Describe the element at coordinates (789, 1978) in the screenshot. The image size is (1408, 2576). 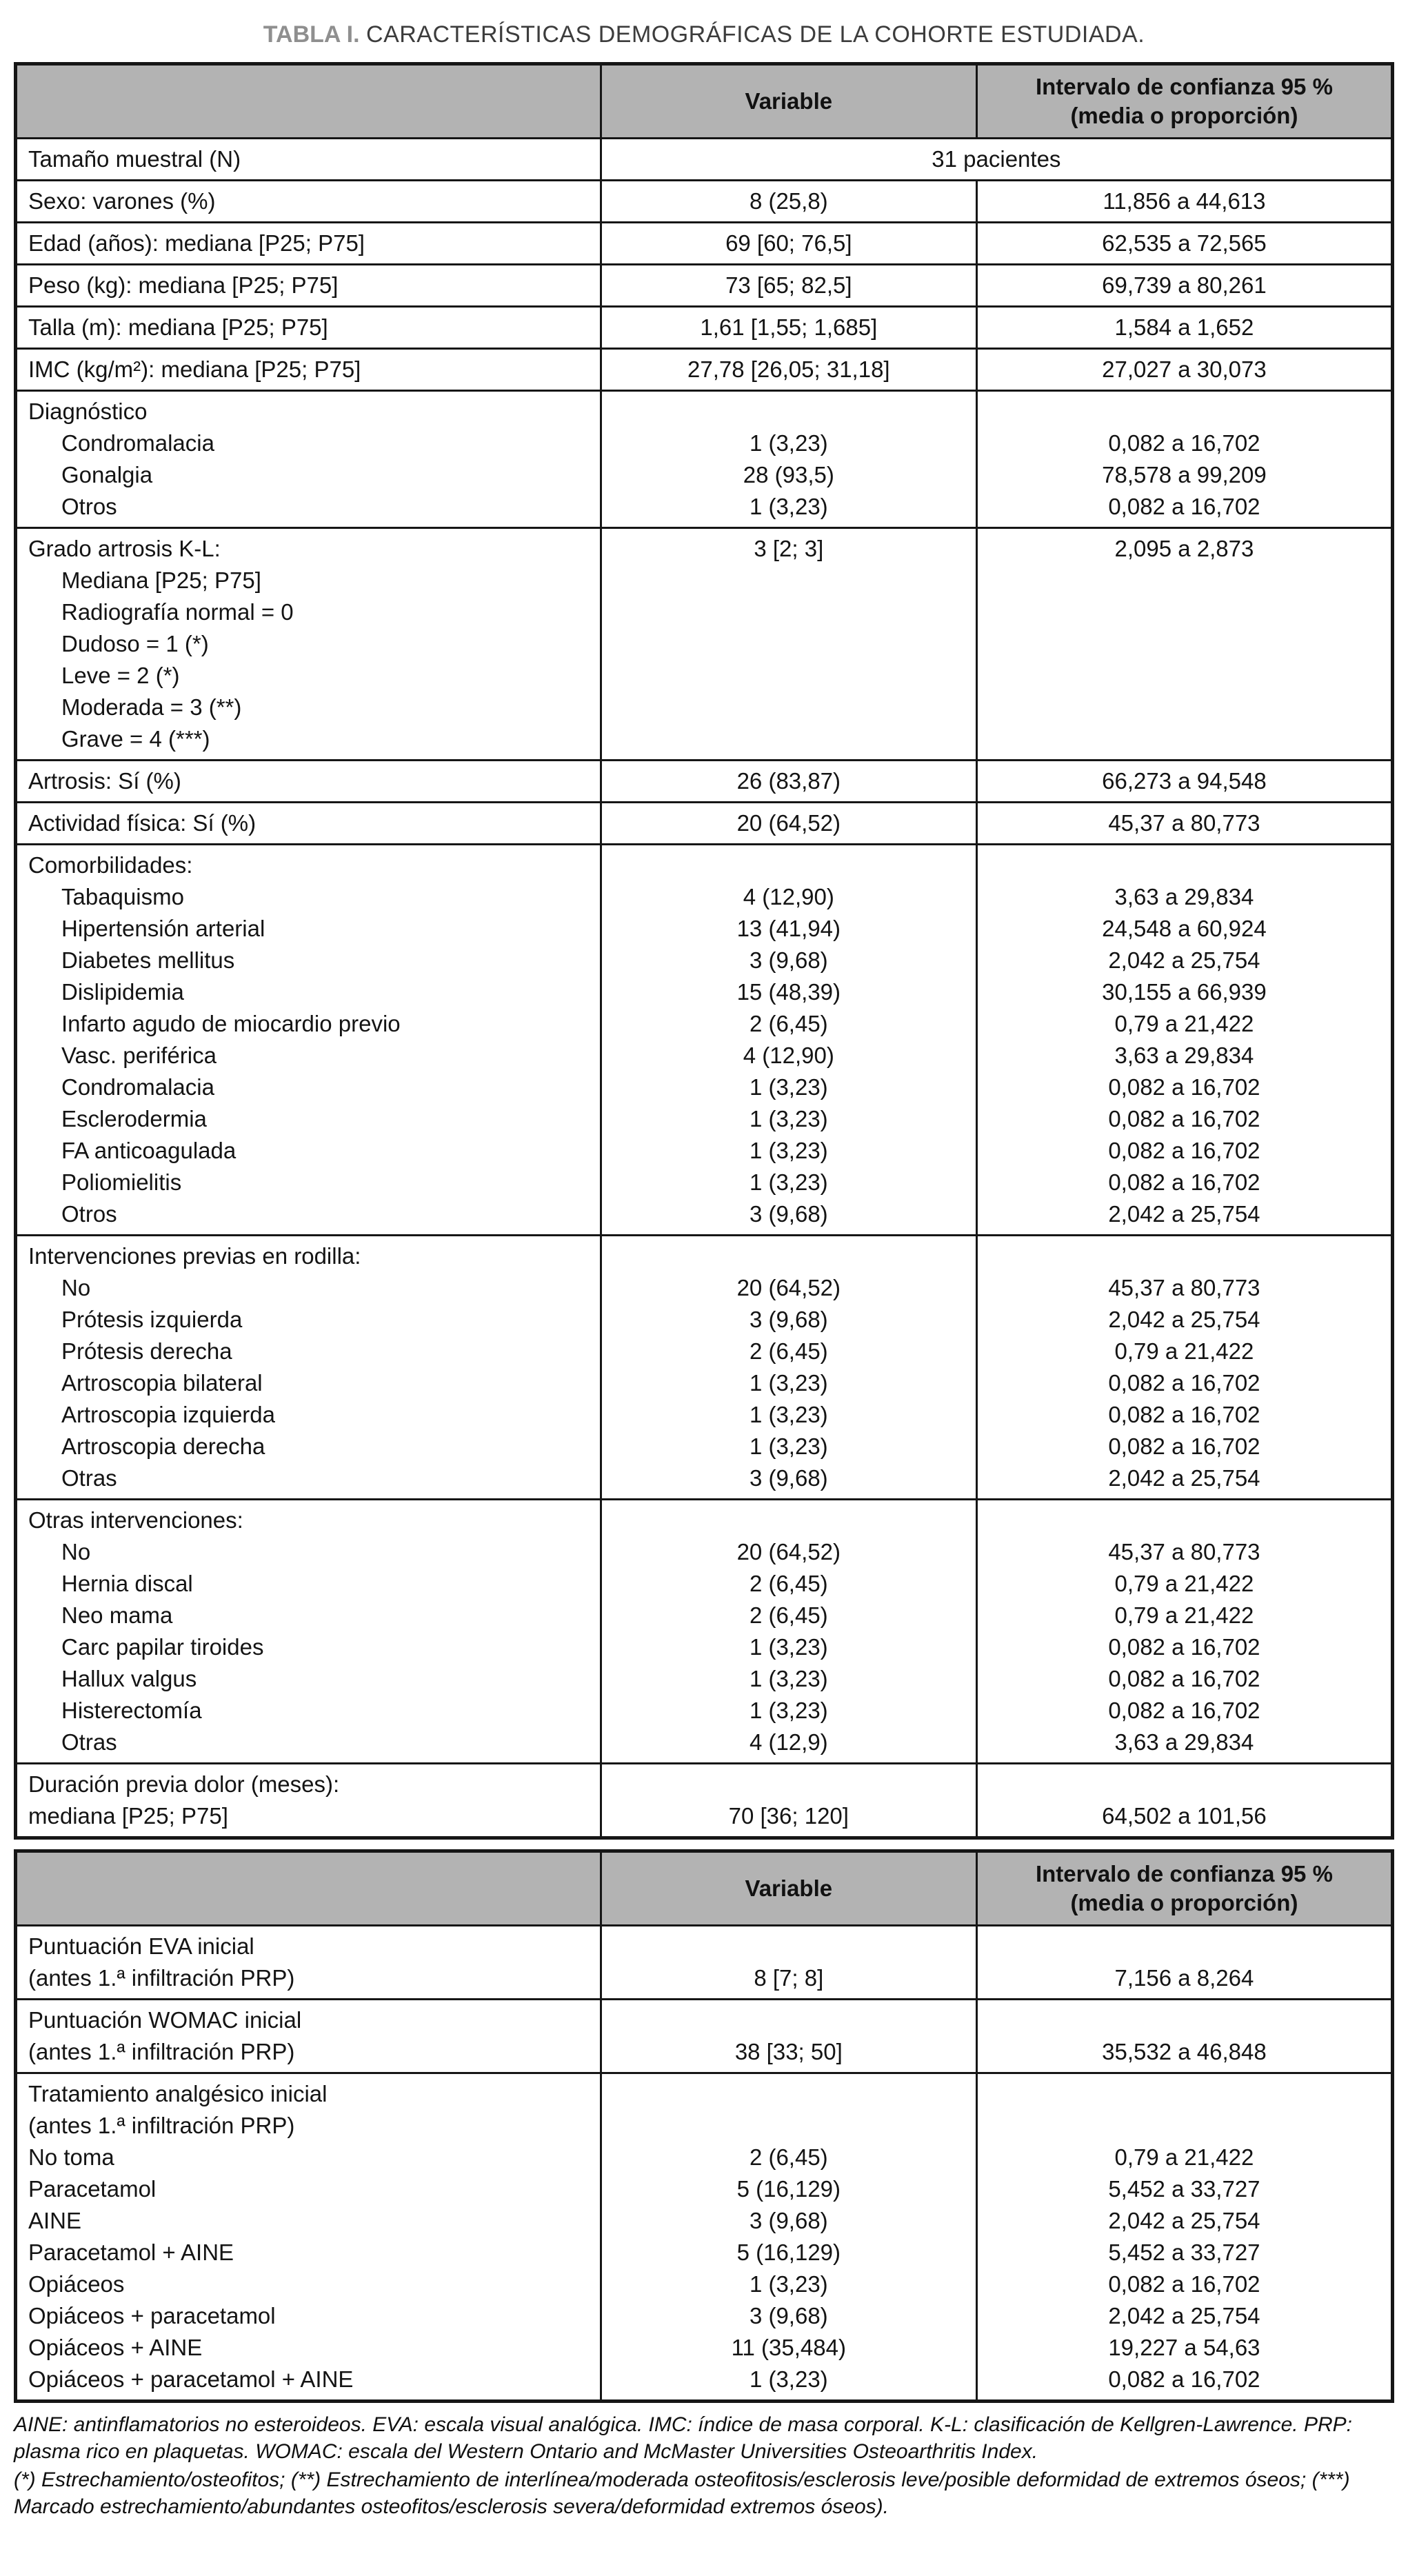
I see `cell-line: 8 [7; 8]` at that location.